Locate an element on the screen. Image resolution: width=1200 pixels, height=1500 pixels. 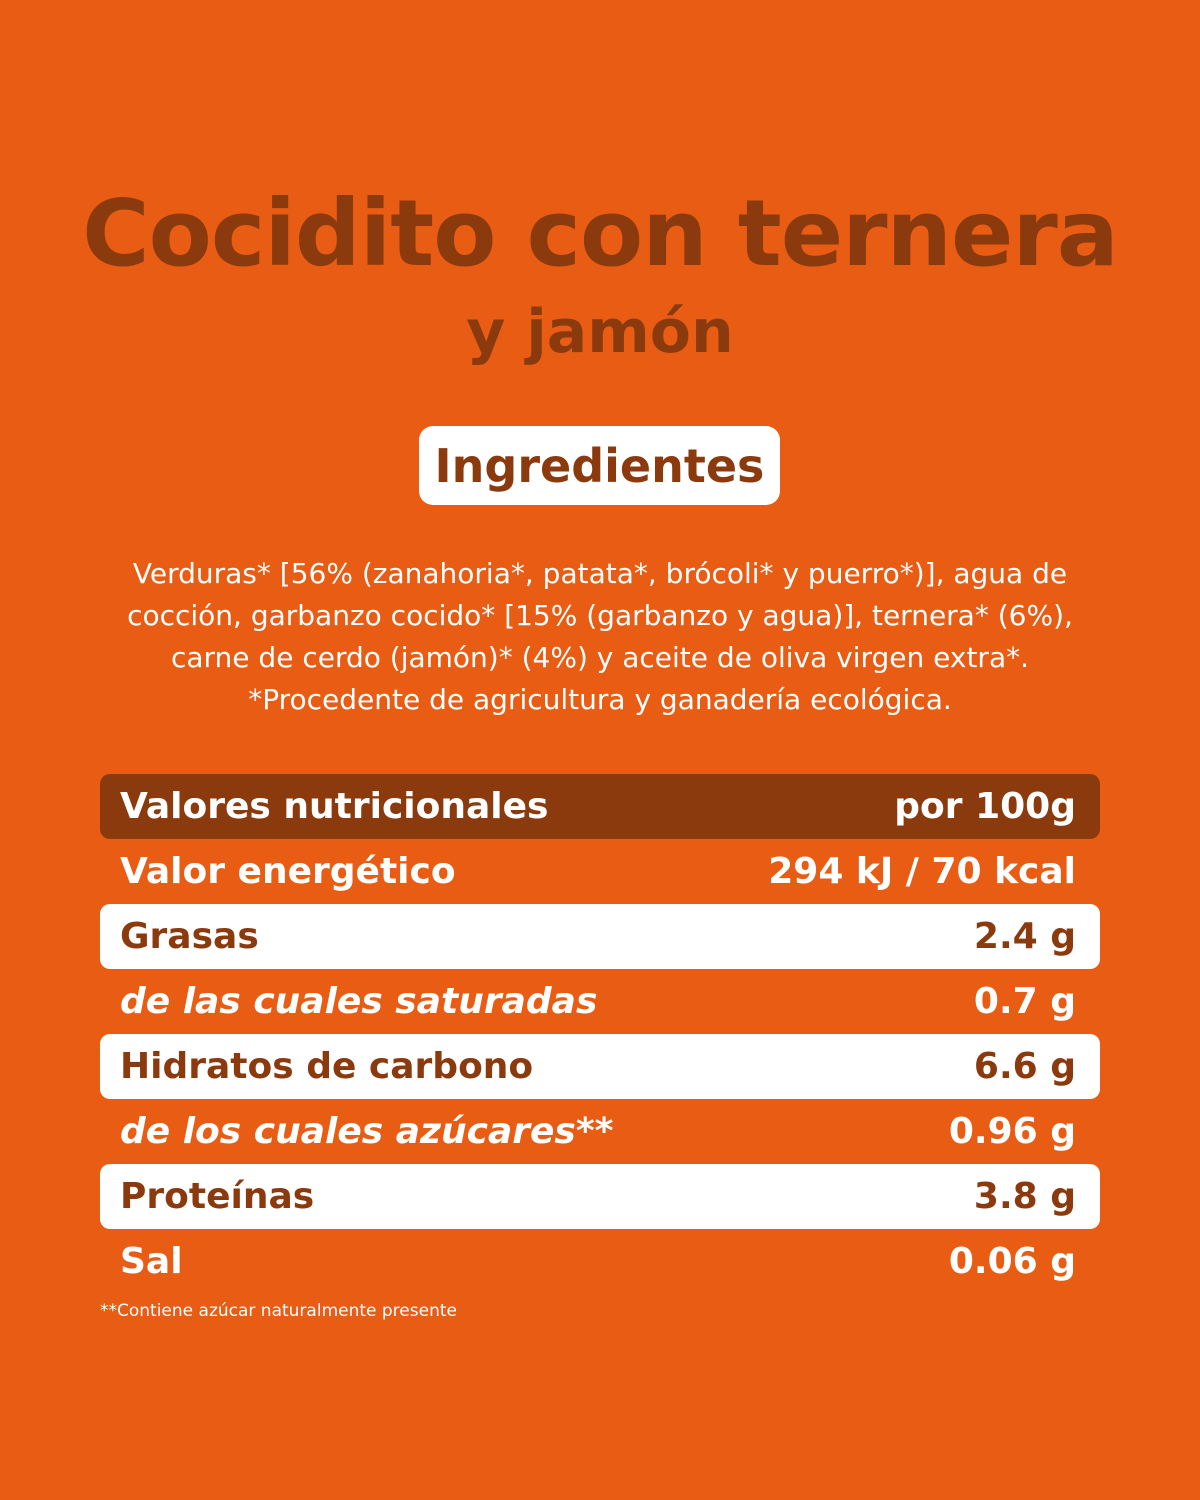
nutrition-row-sugars: de los cuales azúcares** 0.96 g is located at coordinates (600, 1131).